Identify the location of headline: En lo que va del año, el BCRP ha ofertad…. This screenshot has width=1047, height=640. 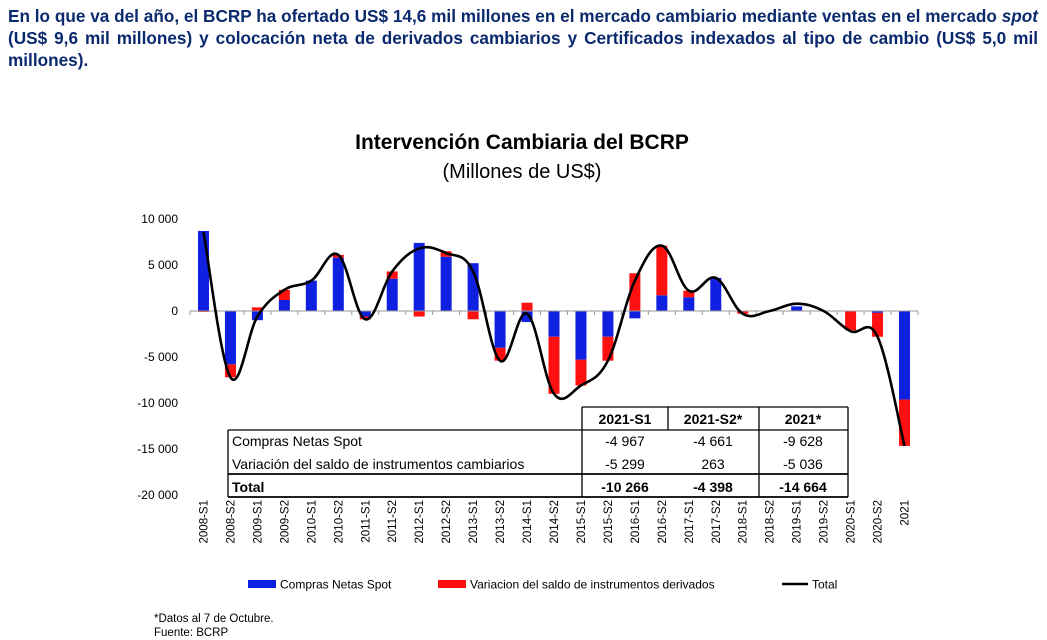
(523, 38).